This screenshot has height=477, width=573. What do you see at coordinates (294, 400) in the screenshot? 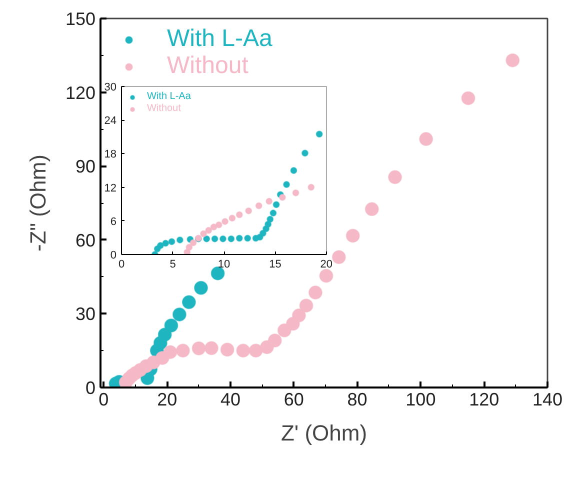
I see `x-tick-label: 60` at bounding box center [294, 400].